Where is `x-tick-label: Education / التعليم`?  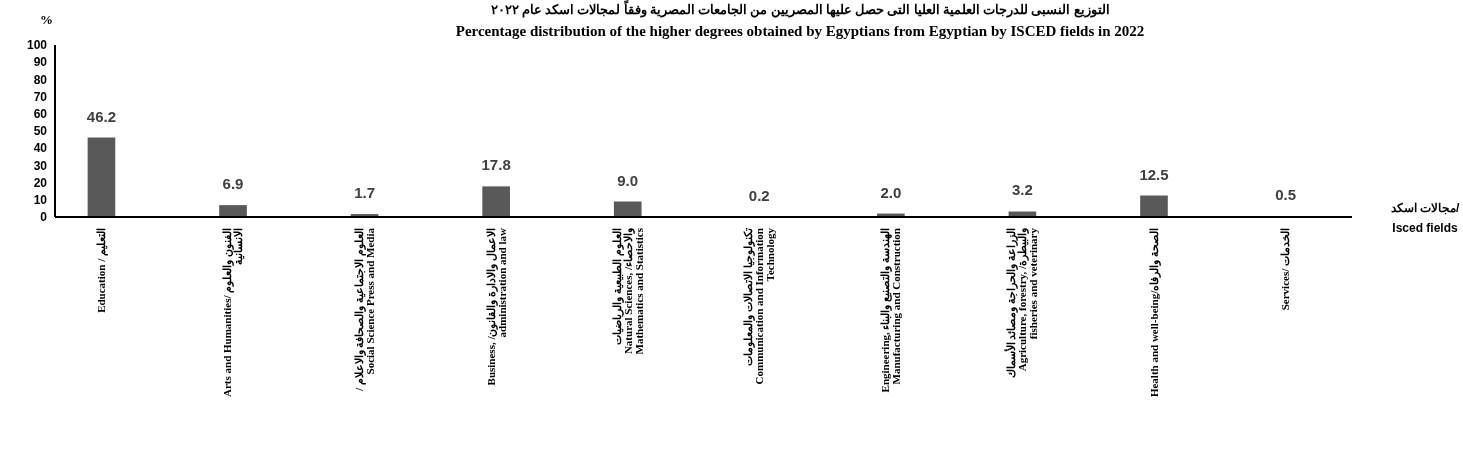
x-tick-label: Education / التعليم is located at coordinates (102, 270).